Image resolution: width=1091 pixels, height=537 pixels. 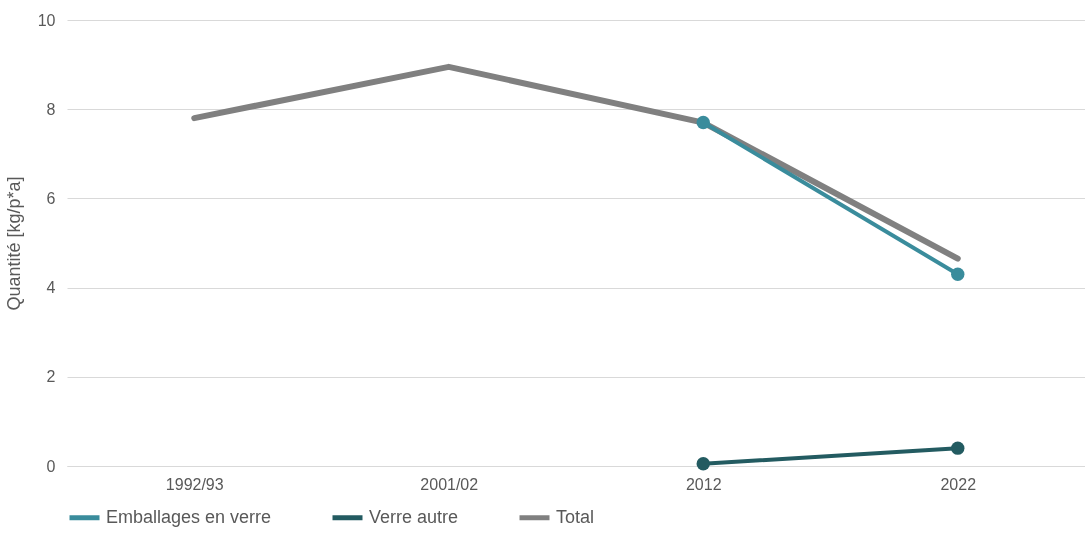 What do you see at coordinates (46, 20) in the screenshot?
I see `y-tick-label: 10` at bounding box center [46, 20].